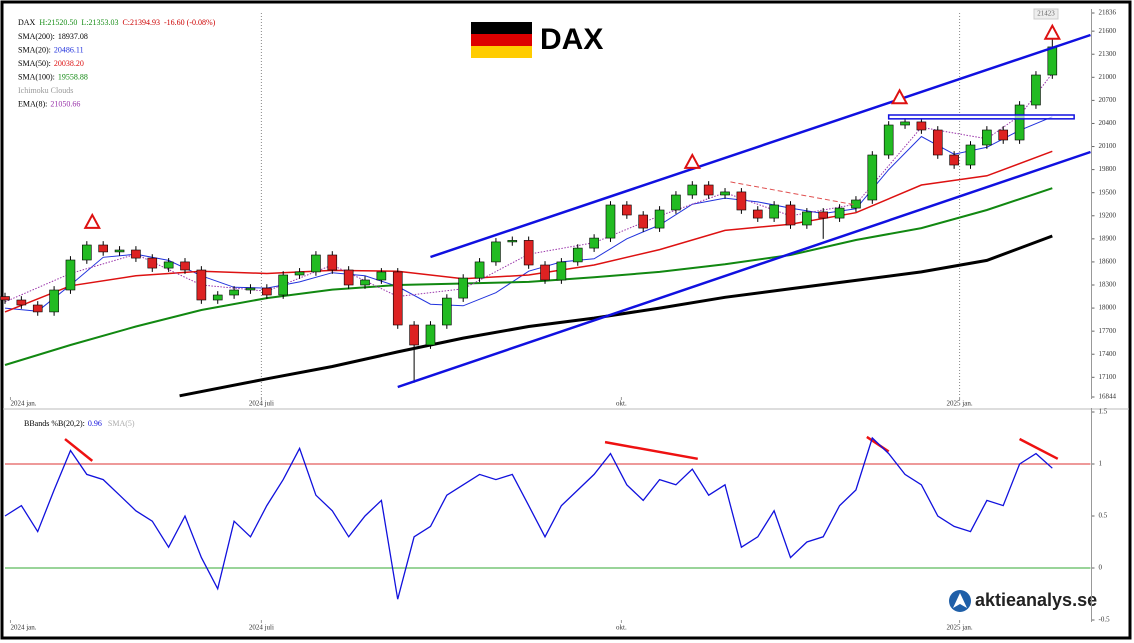 Image resolution: width=1134 pixels, height=643 pixels. I want to click on y-tick-label: 0, so click(1101, 568).